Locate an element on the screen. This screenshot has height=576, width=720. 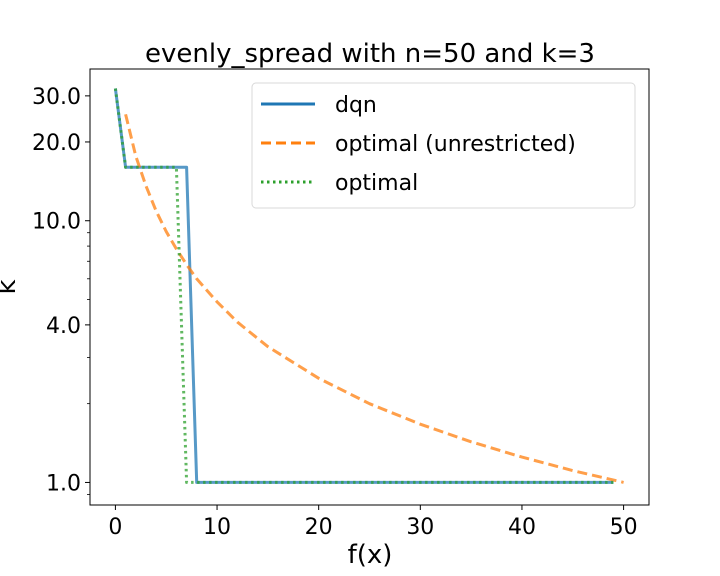
x-tick-label: 0 is located at coordinates (115, 527).